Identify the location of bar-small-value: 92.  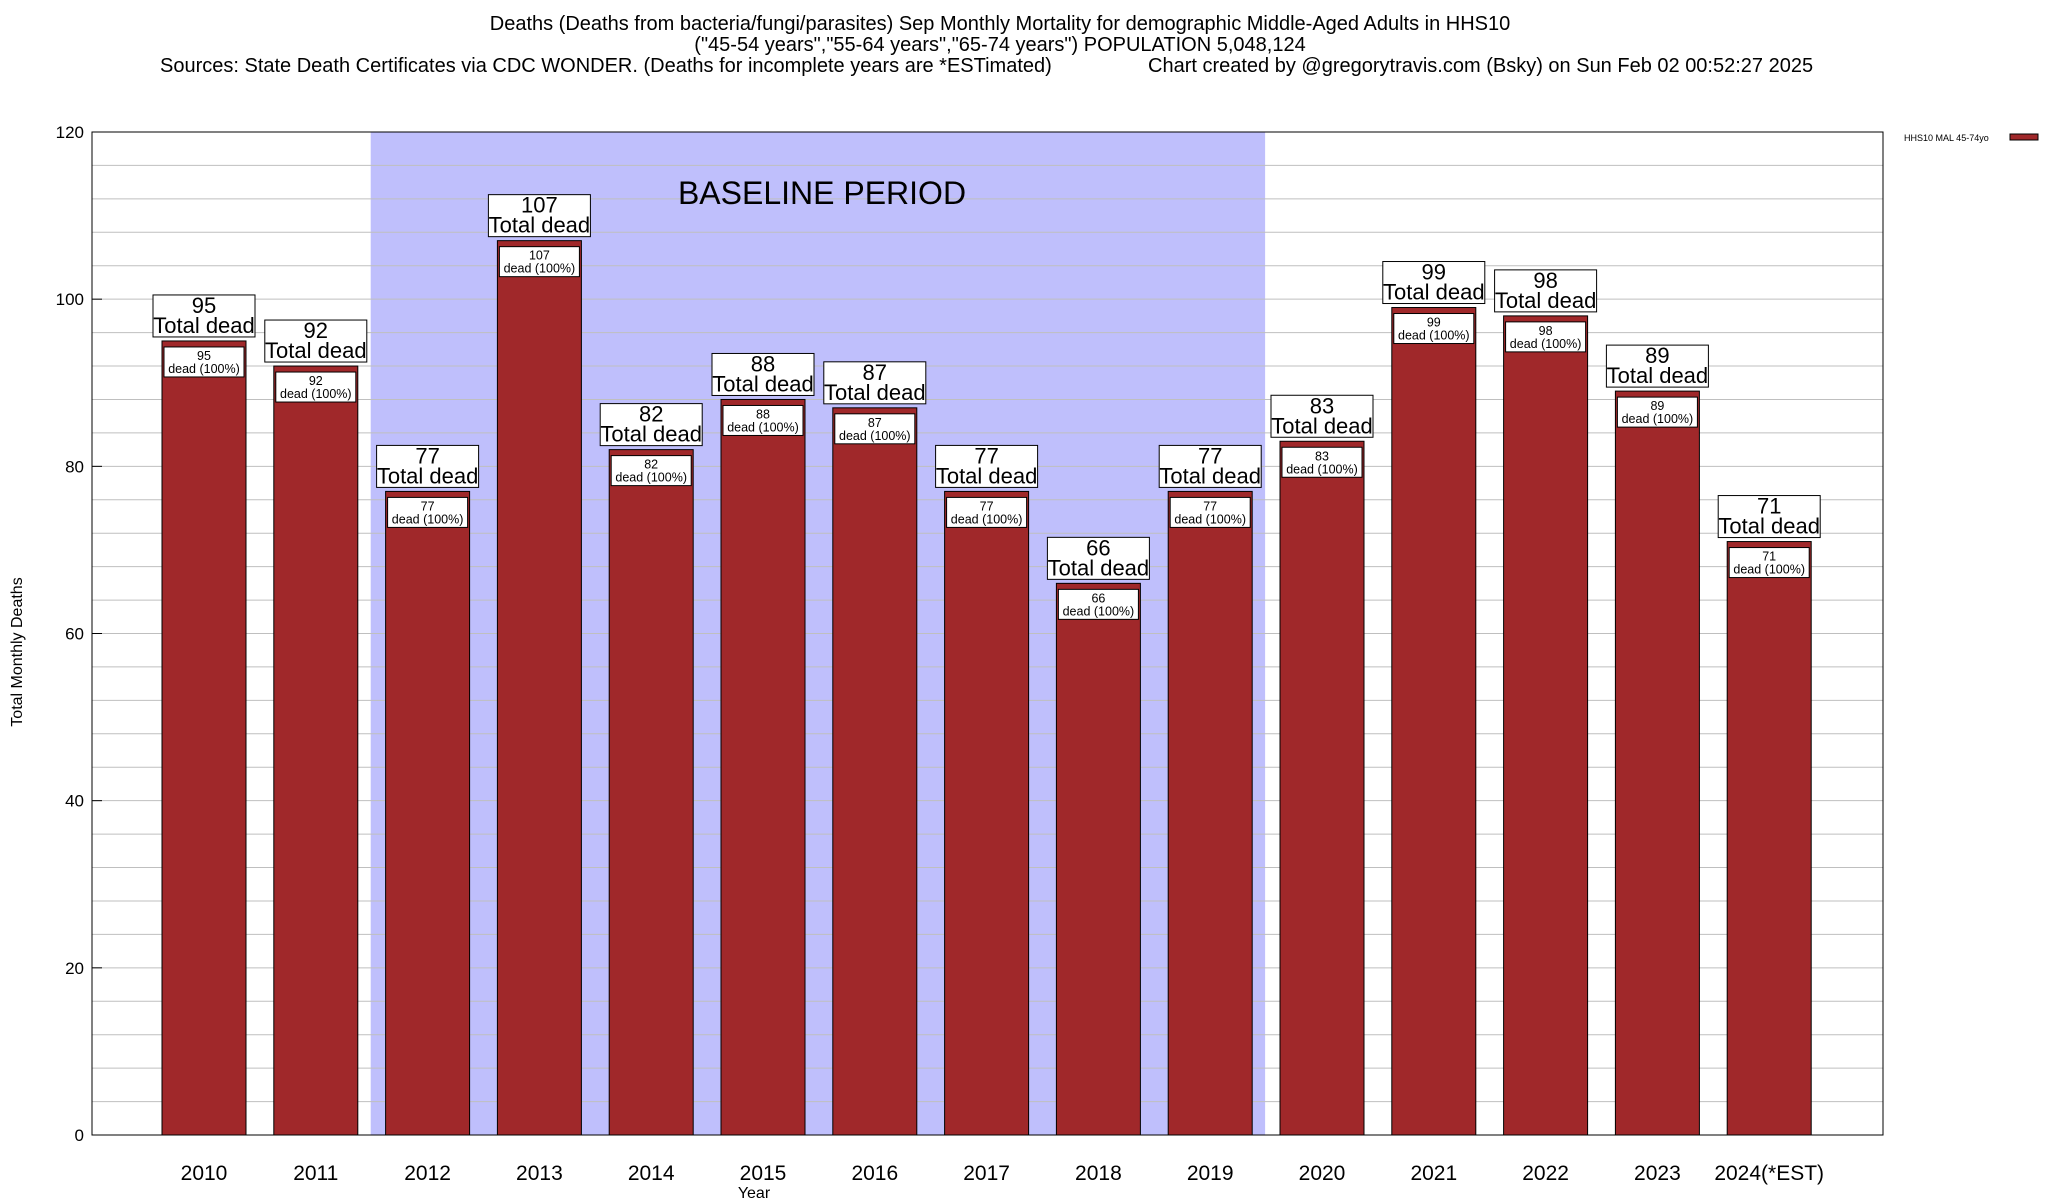
(316, 381).